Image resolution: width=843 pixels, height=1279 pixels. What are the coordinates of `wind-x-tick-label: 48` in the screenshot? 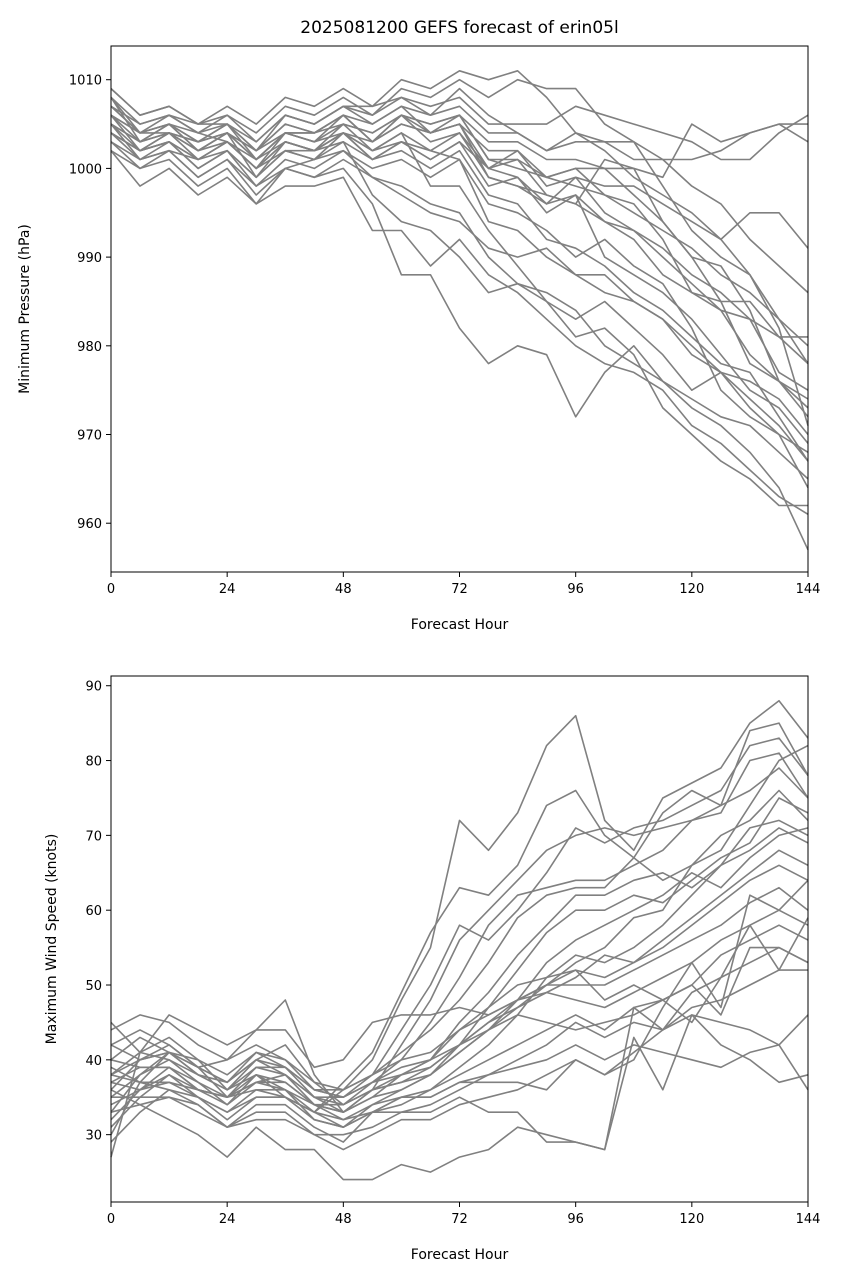 It's located at (343, 1219).